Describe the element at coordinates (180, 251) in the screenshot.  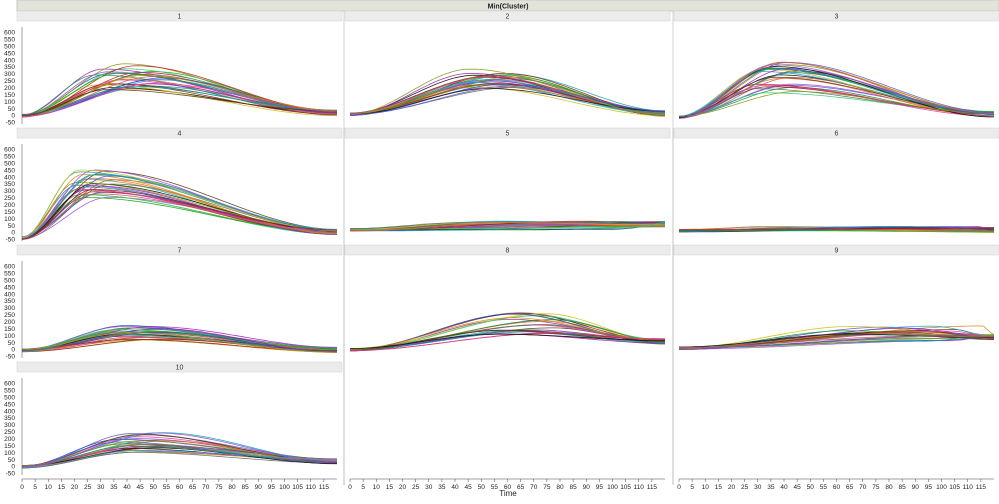
I see `panel-label: 7` at that location.